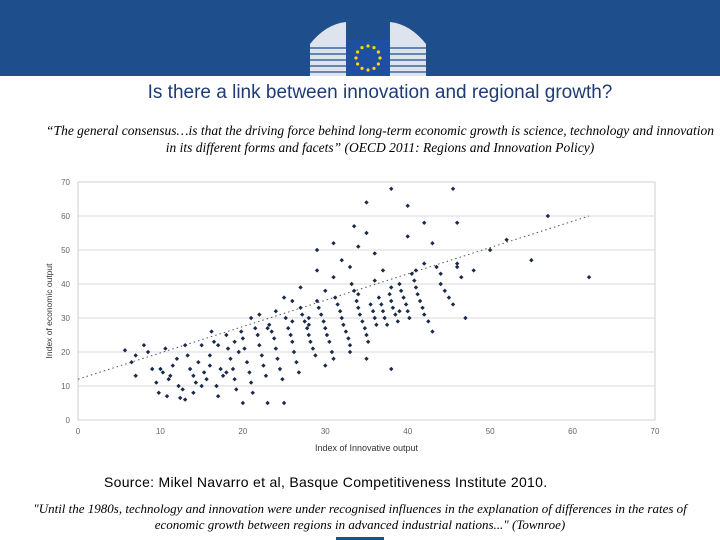  What do you see at coordinates (65, 352) in the screenshot?
I see `y-tick-label: 20` at bounding box center [65, 352].